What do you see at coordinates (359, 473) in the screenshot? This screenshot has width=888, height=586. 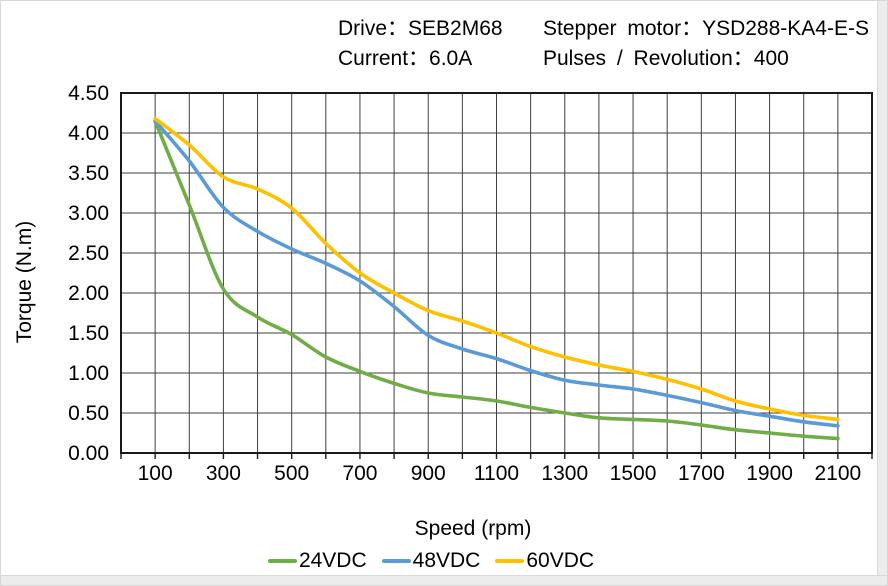 I see `x-tick-label: 700` at bounding box center [359, 473].